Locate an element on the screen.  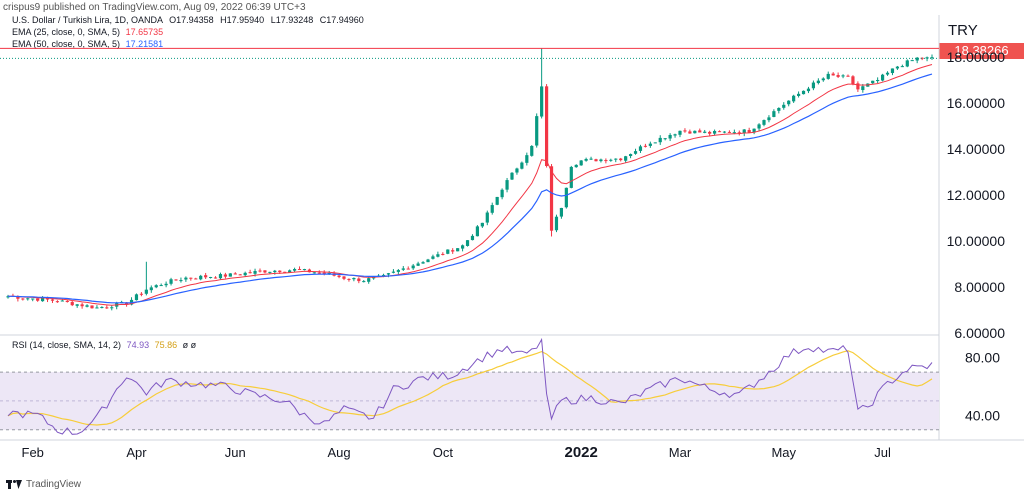
rsi-pane is located at coordinates (469, 401).